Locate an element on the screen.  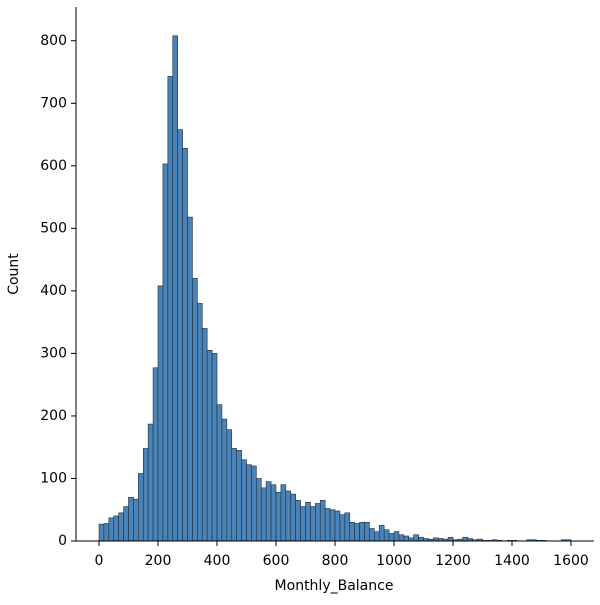
y-tick-label: 500 is located at coordinates (53, 228).